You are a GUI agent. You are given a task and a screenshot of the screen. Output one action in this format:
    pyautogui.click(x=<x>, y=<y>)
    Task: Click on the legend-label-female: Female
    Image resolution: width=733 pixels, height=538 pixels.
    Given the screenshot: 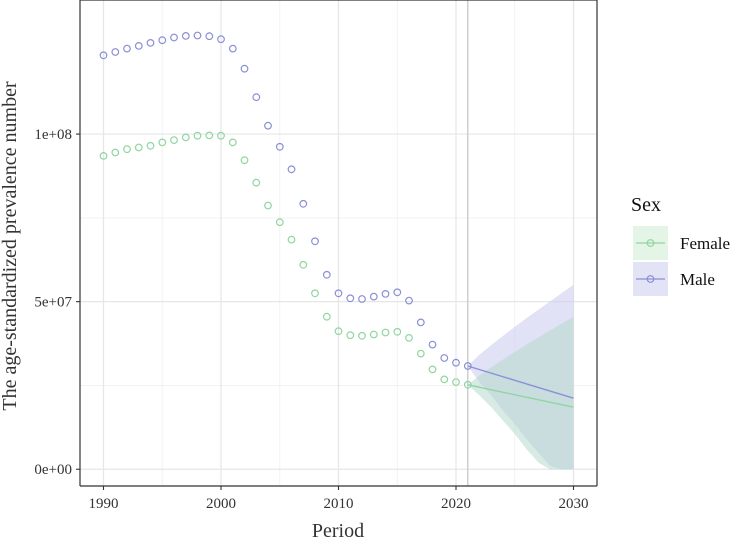 What is the action you would take?
    pyautogui.click(x=705, y=243)
    